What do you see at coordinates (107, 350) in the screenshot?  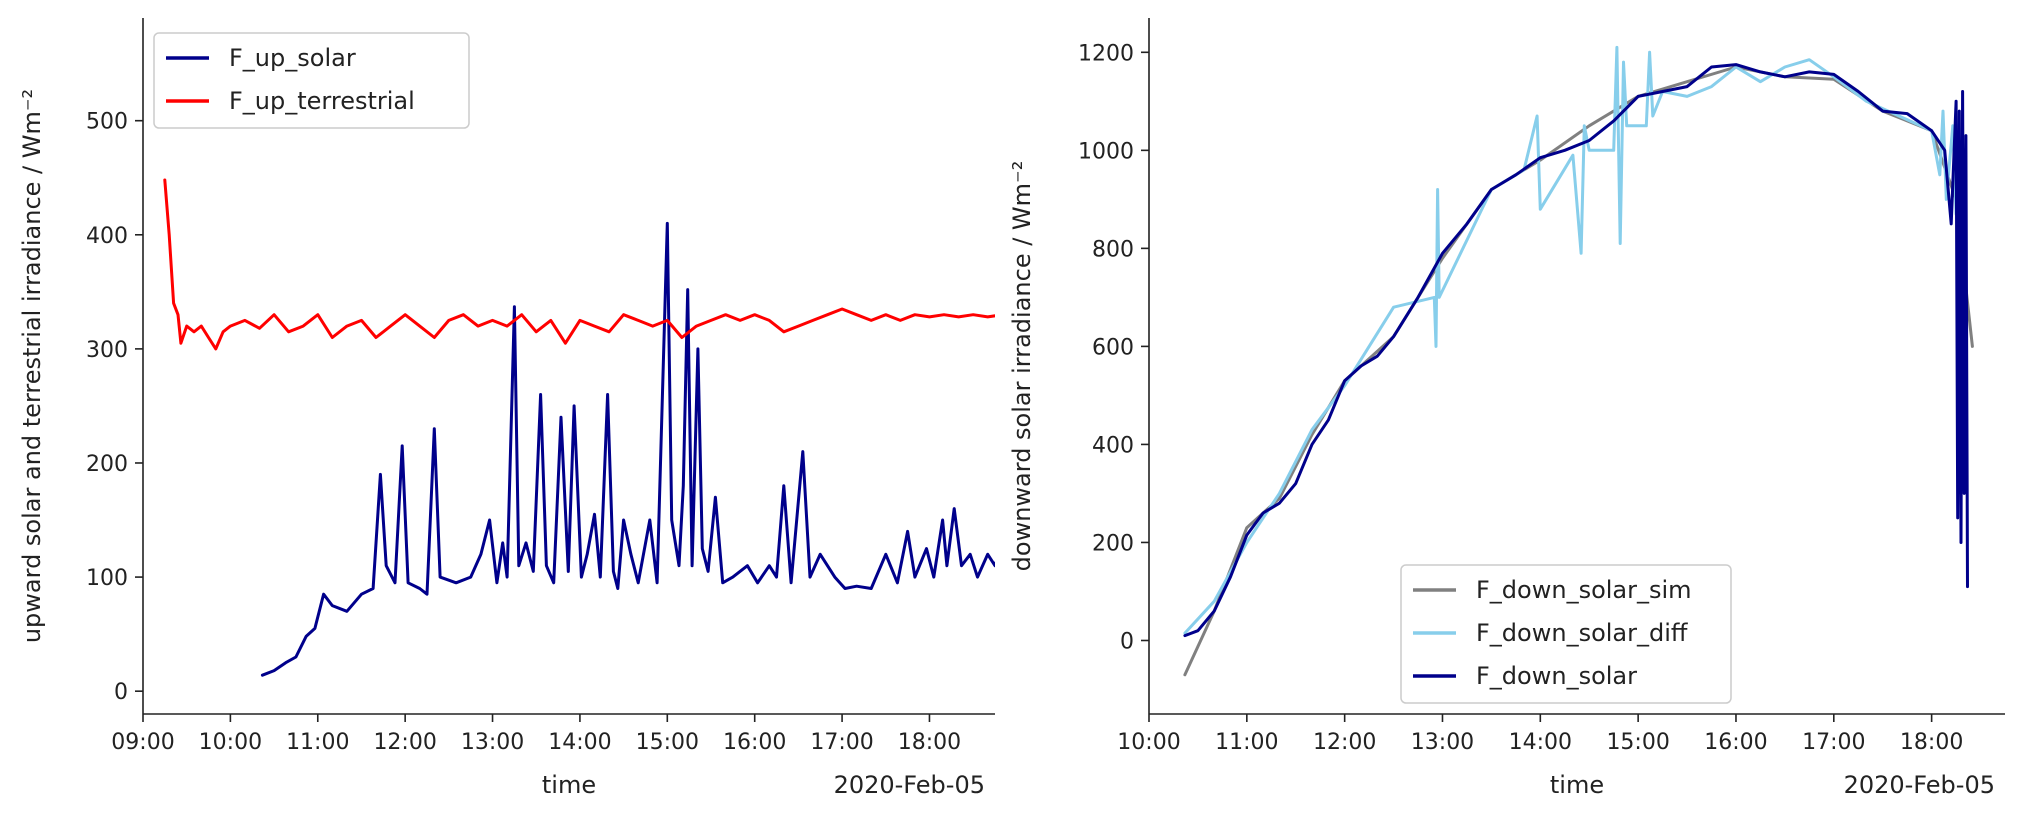 I see `y-tick-label: 300` at bounding box center [107, 350].